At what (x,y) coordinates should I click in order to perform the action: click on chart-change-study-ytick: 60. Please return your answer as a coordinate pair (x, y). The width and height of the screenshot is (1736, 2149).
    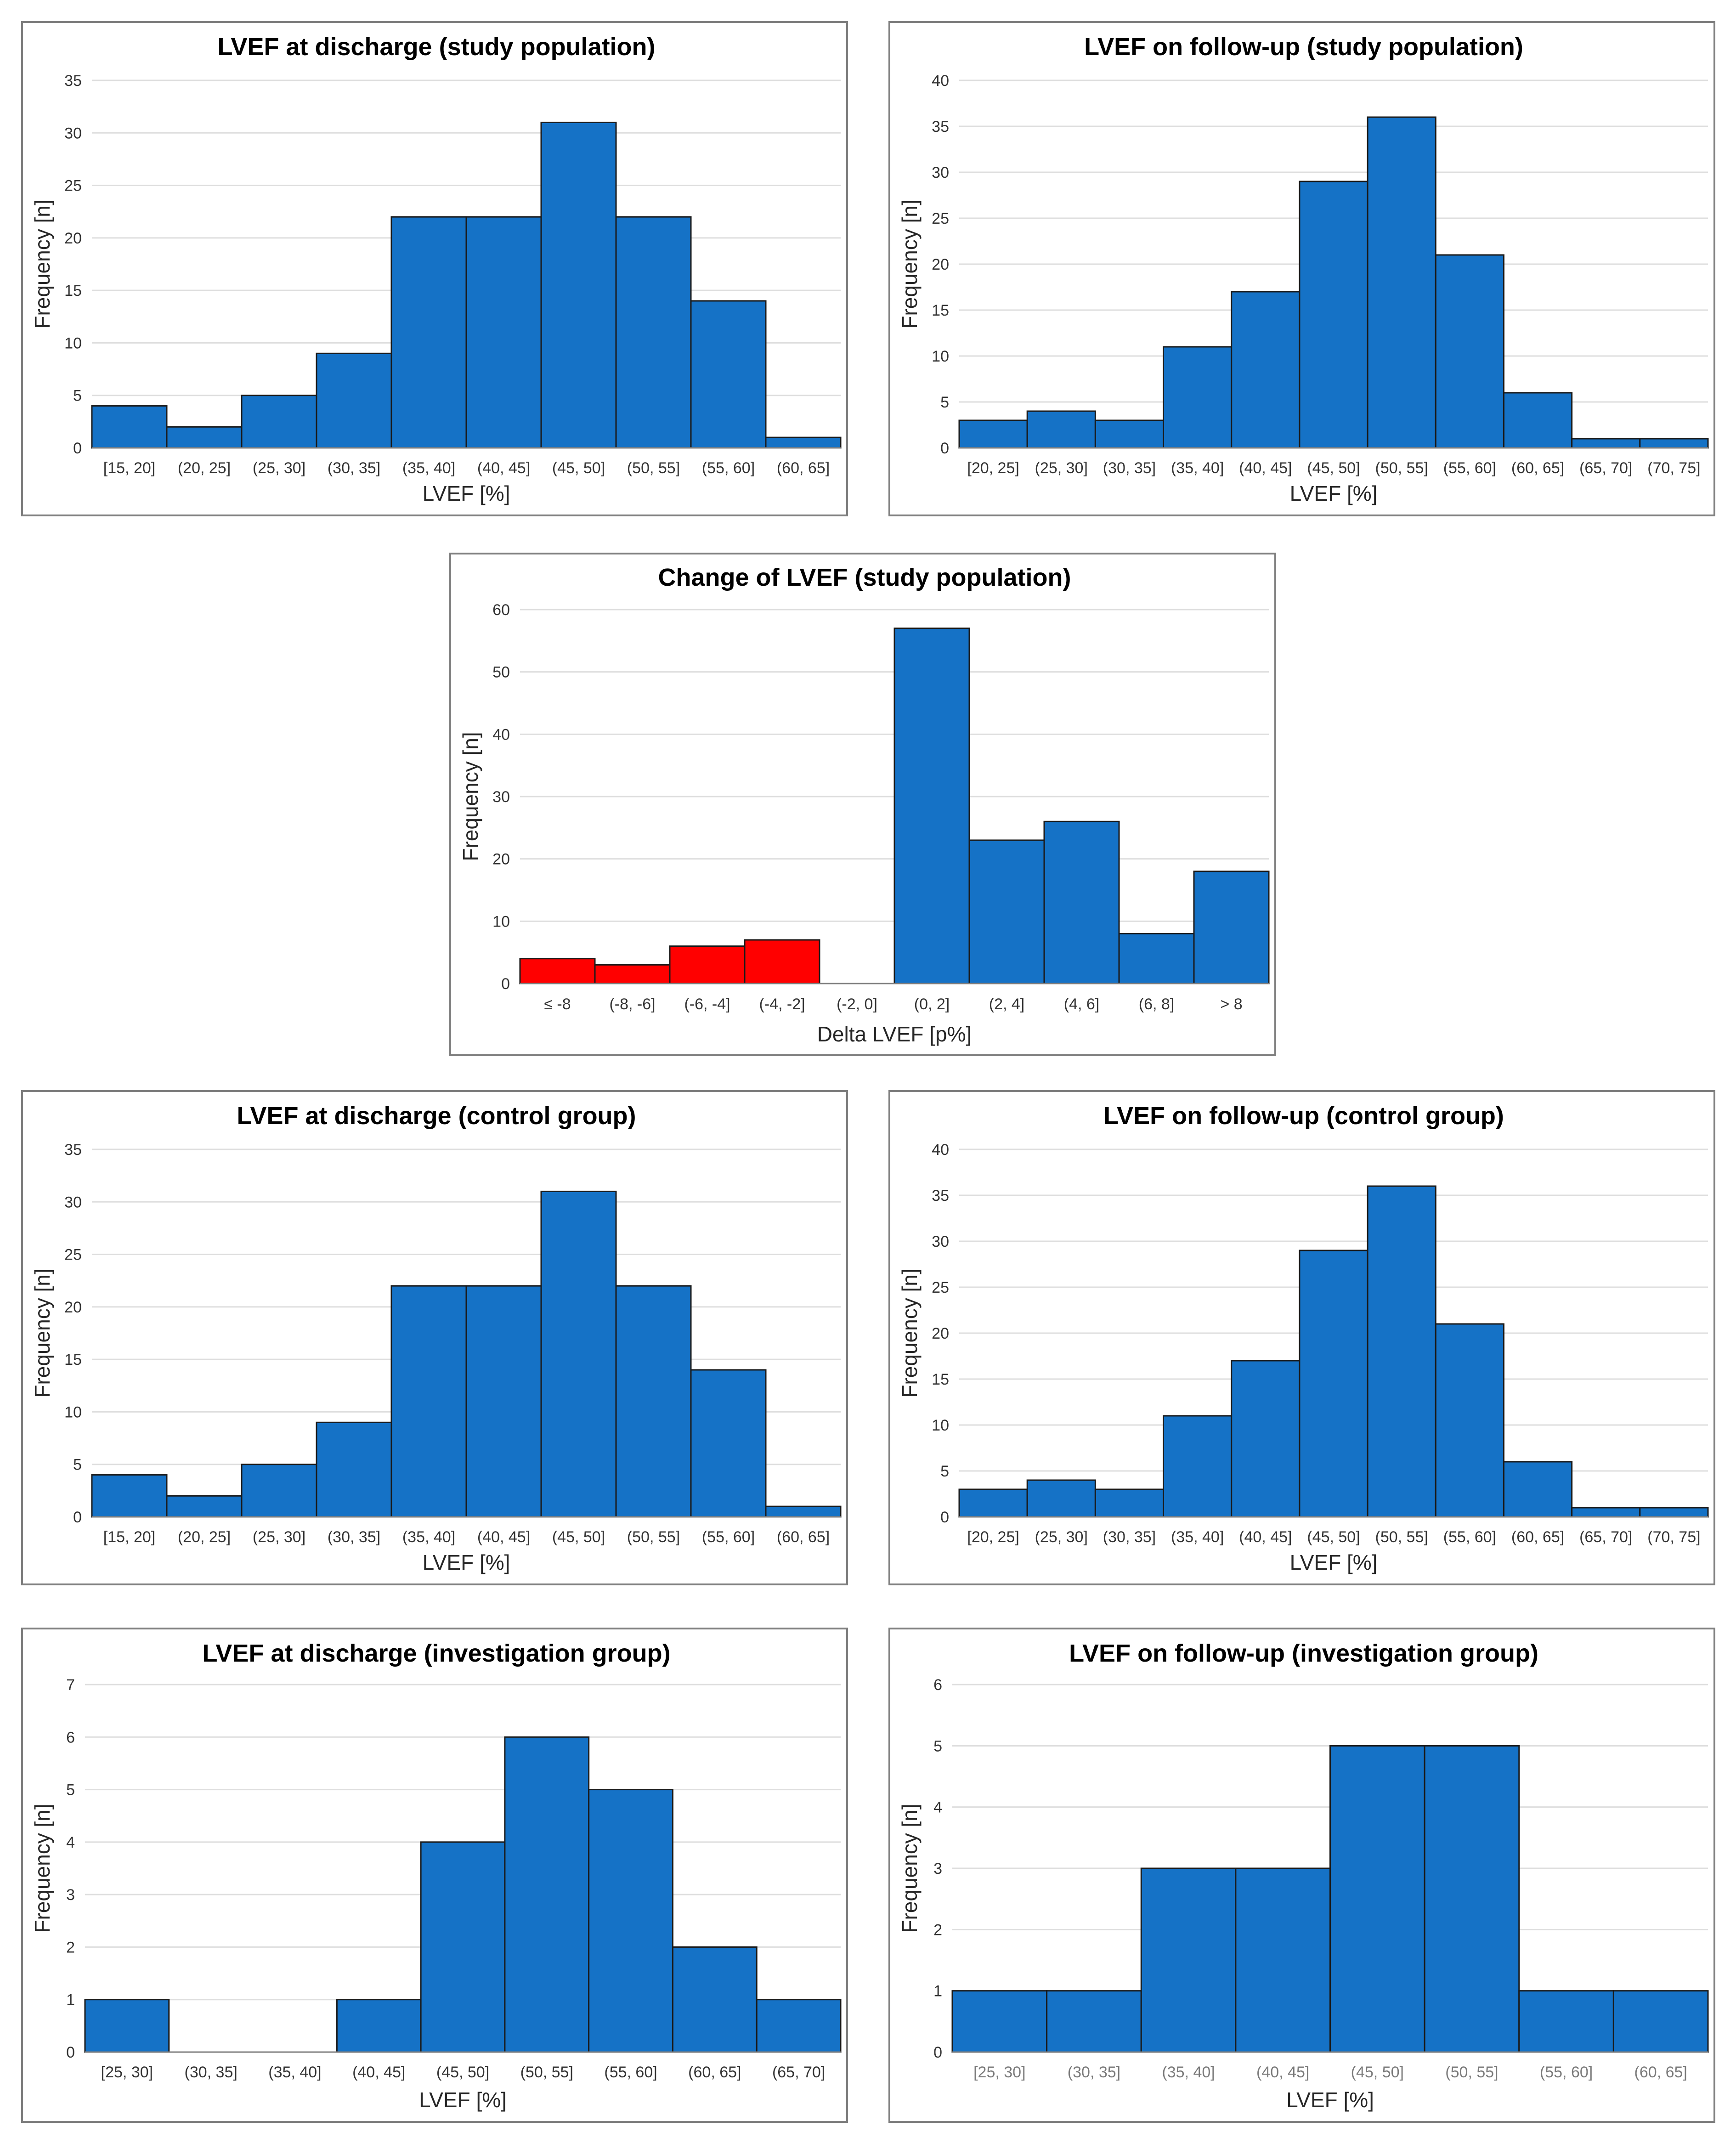
    Looking at the image, I should click on (501, 610).